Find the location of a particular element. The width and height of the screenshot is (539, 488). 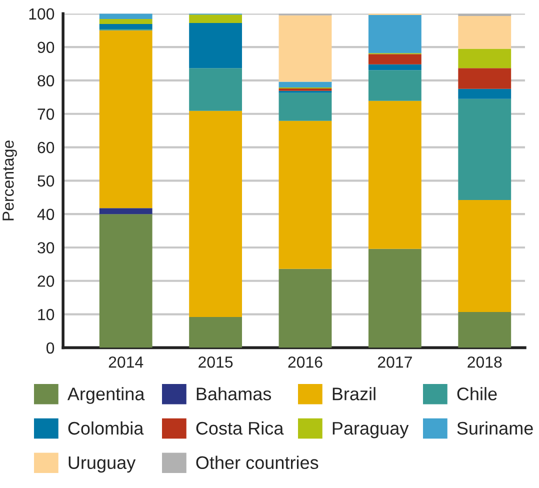

y-tick-label: 60 is located at coordinates (46, 148).